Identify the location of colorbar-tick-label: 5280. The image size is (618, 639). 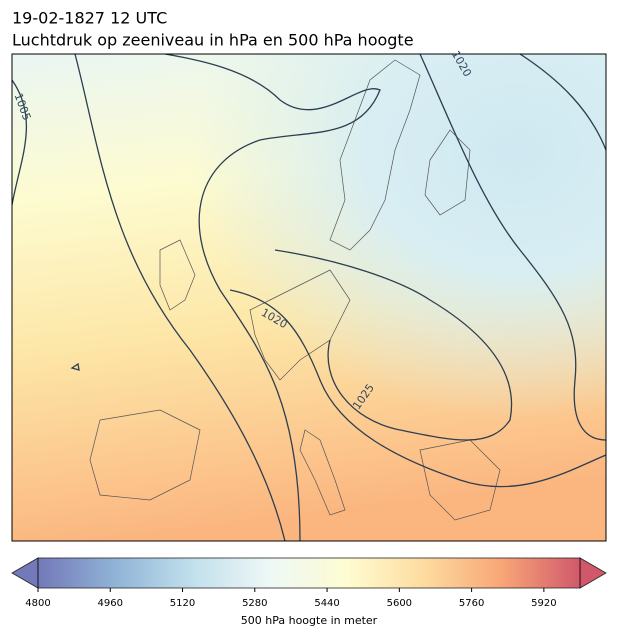
(254, 603).